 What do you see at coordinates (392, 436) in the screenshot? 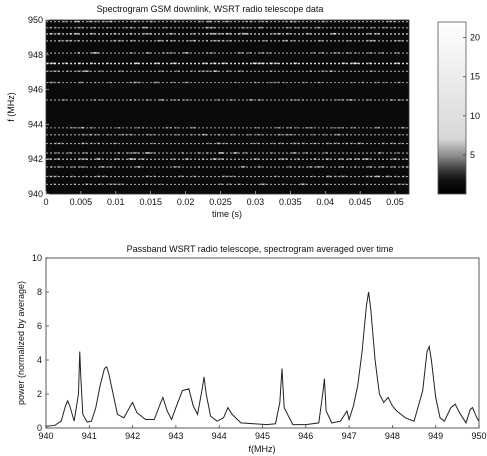
I see `passband-x-tick-label: 948` at bounding box center [392, 436].